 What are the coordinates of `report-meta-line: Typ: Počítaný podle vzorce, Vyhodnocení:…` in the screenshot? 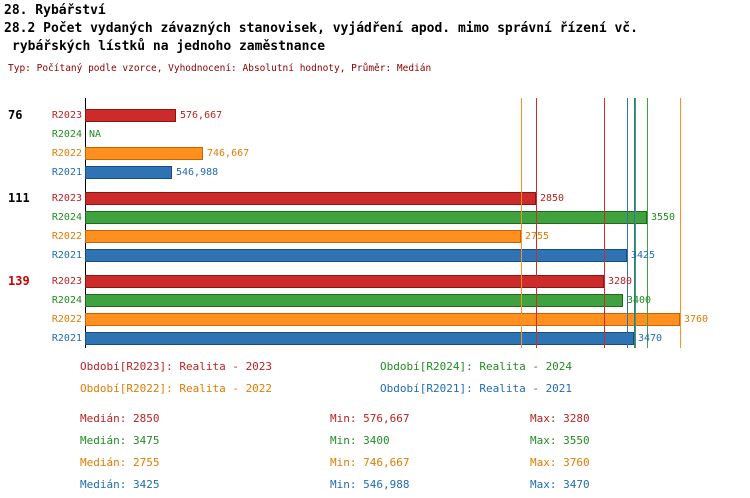 It's located at (220, 68).